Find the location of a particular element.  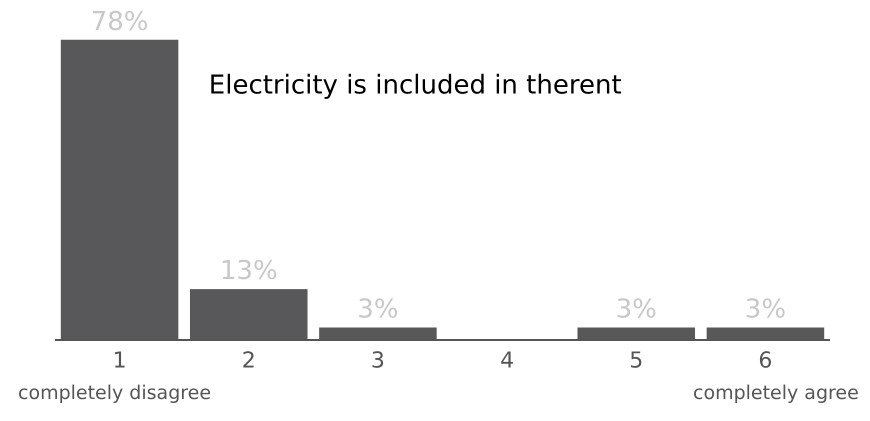

text: completely agree is located at coordinates (776, 393).